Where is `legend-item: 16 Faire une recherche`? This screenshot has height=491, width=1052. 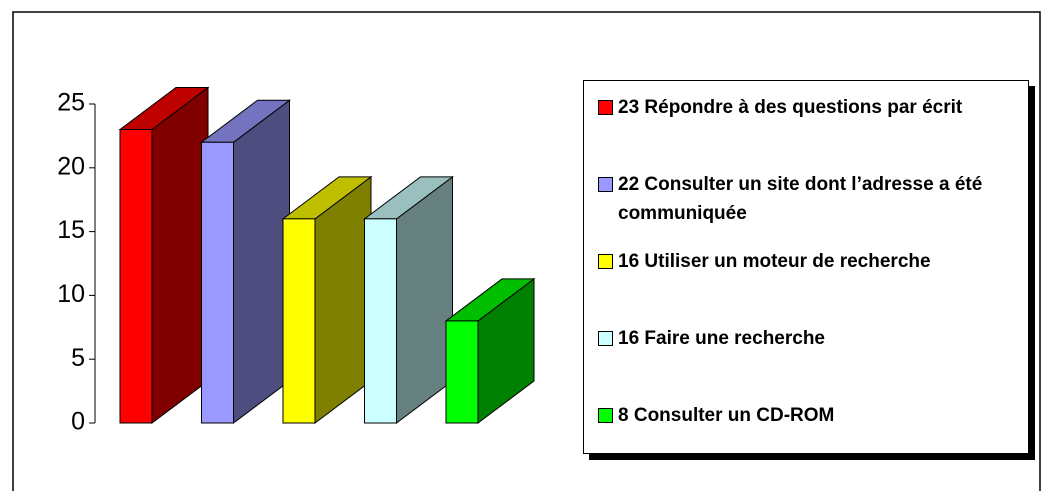
legend-item: 16 Faire une recherche is located at coordinates (810, 361).